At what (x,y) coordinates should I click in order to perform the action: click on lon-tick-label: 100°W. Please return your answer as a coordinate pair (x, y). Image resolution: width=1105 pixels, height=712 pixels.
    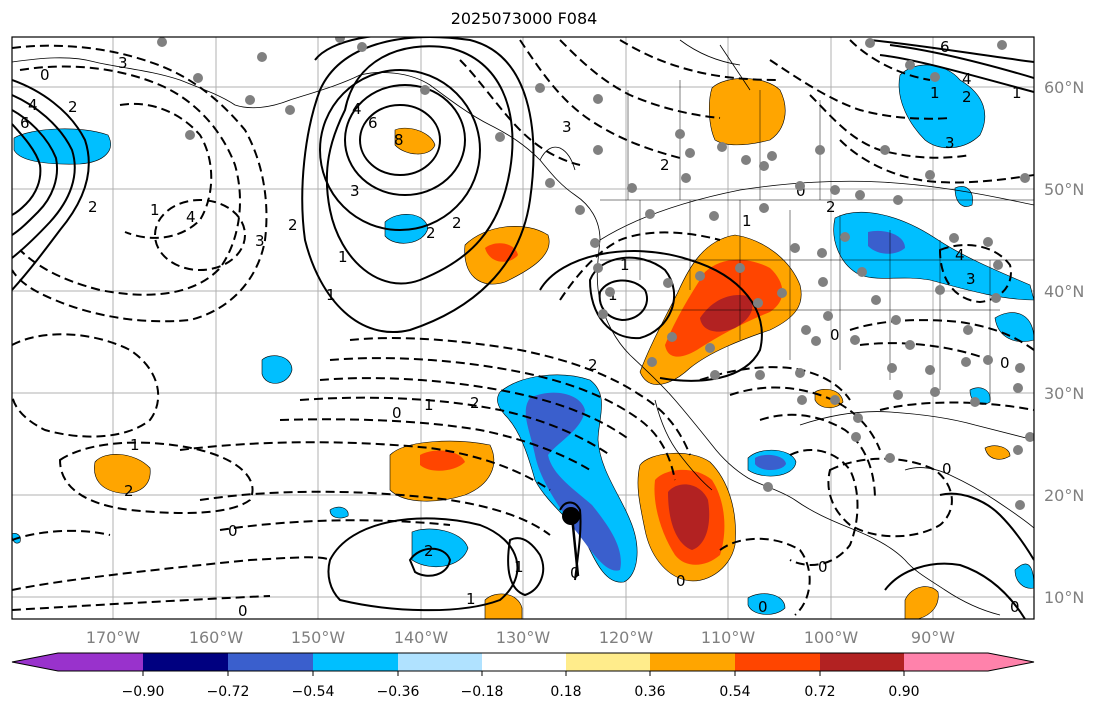
    Looking at the image, I should click on (831, 637).